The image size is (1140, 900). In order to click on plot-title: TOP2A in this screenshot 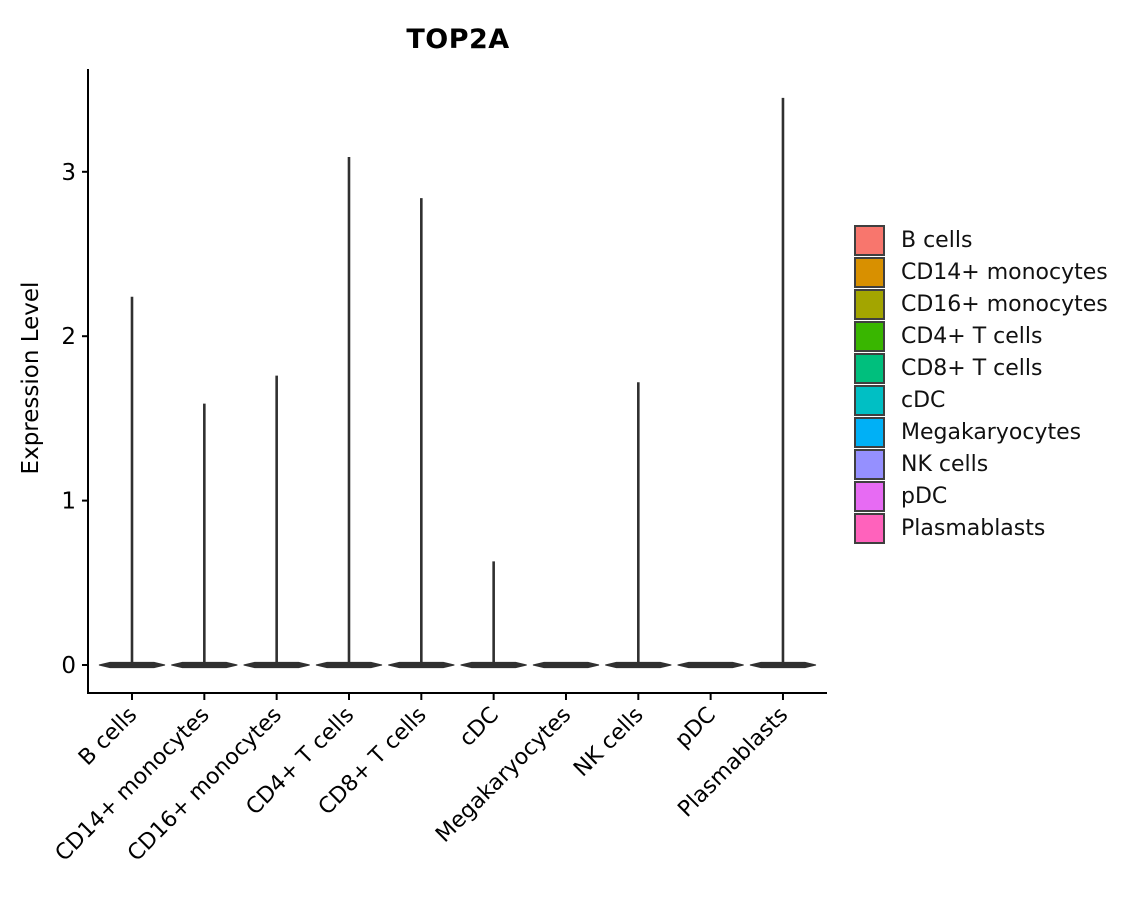, I will do `click(458, 39)`.